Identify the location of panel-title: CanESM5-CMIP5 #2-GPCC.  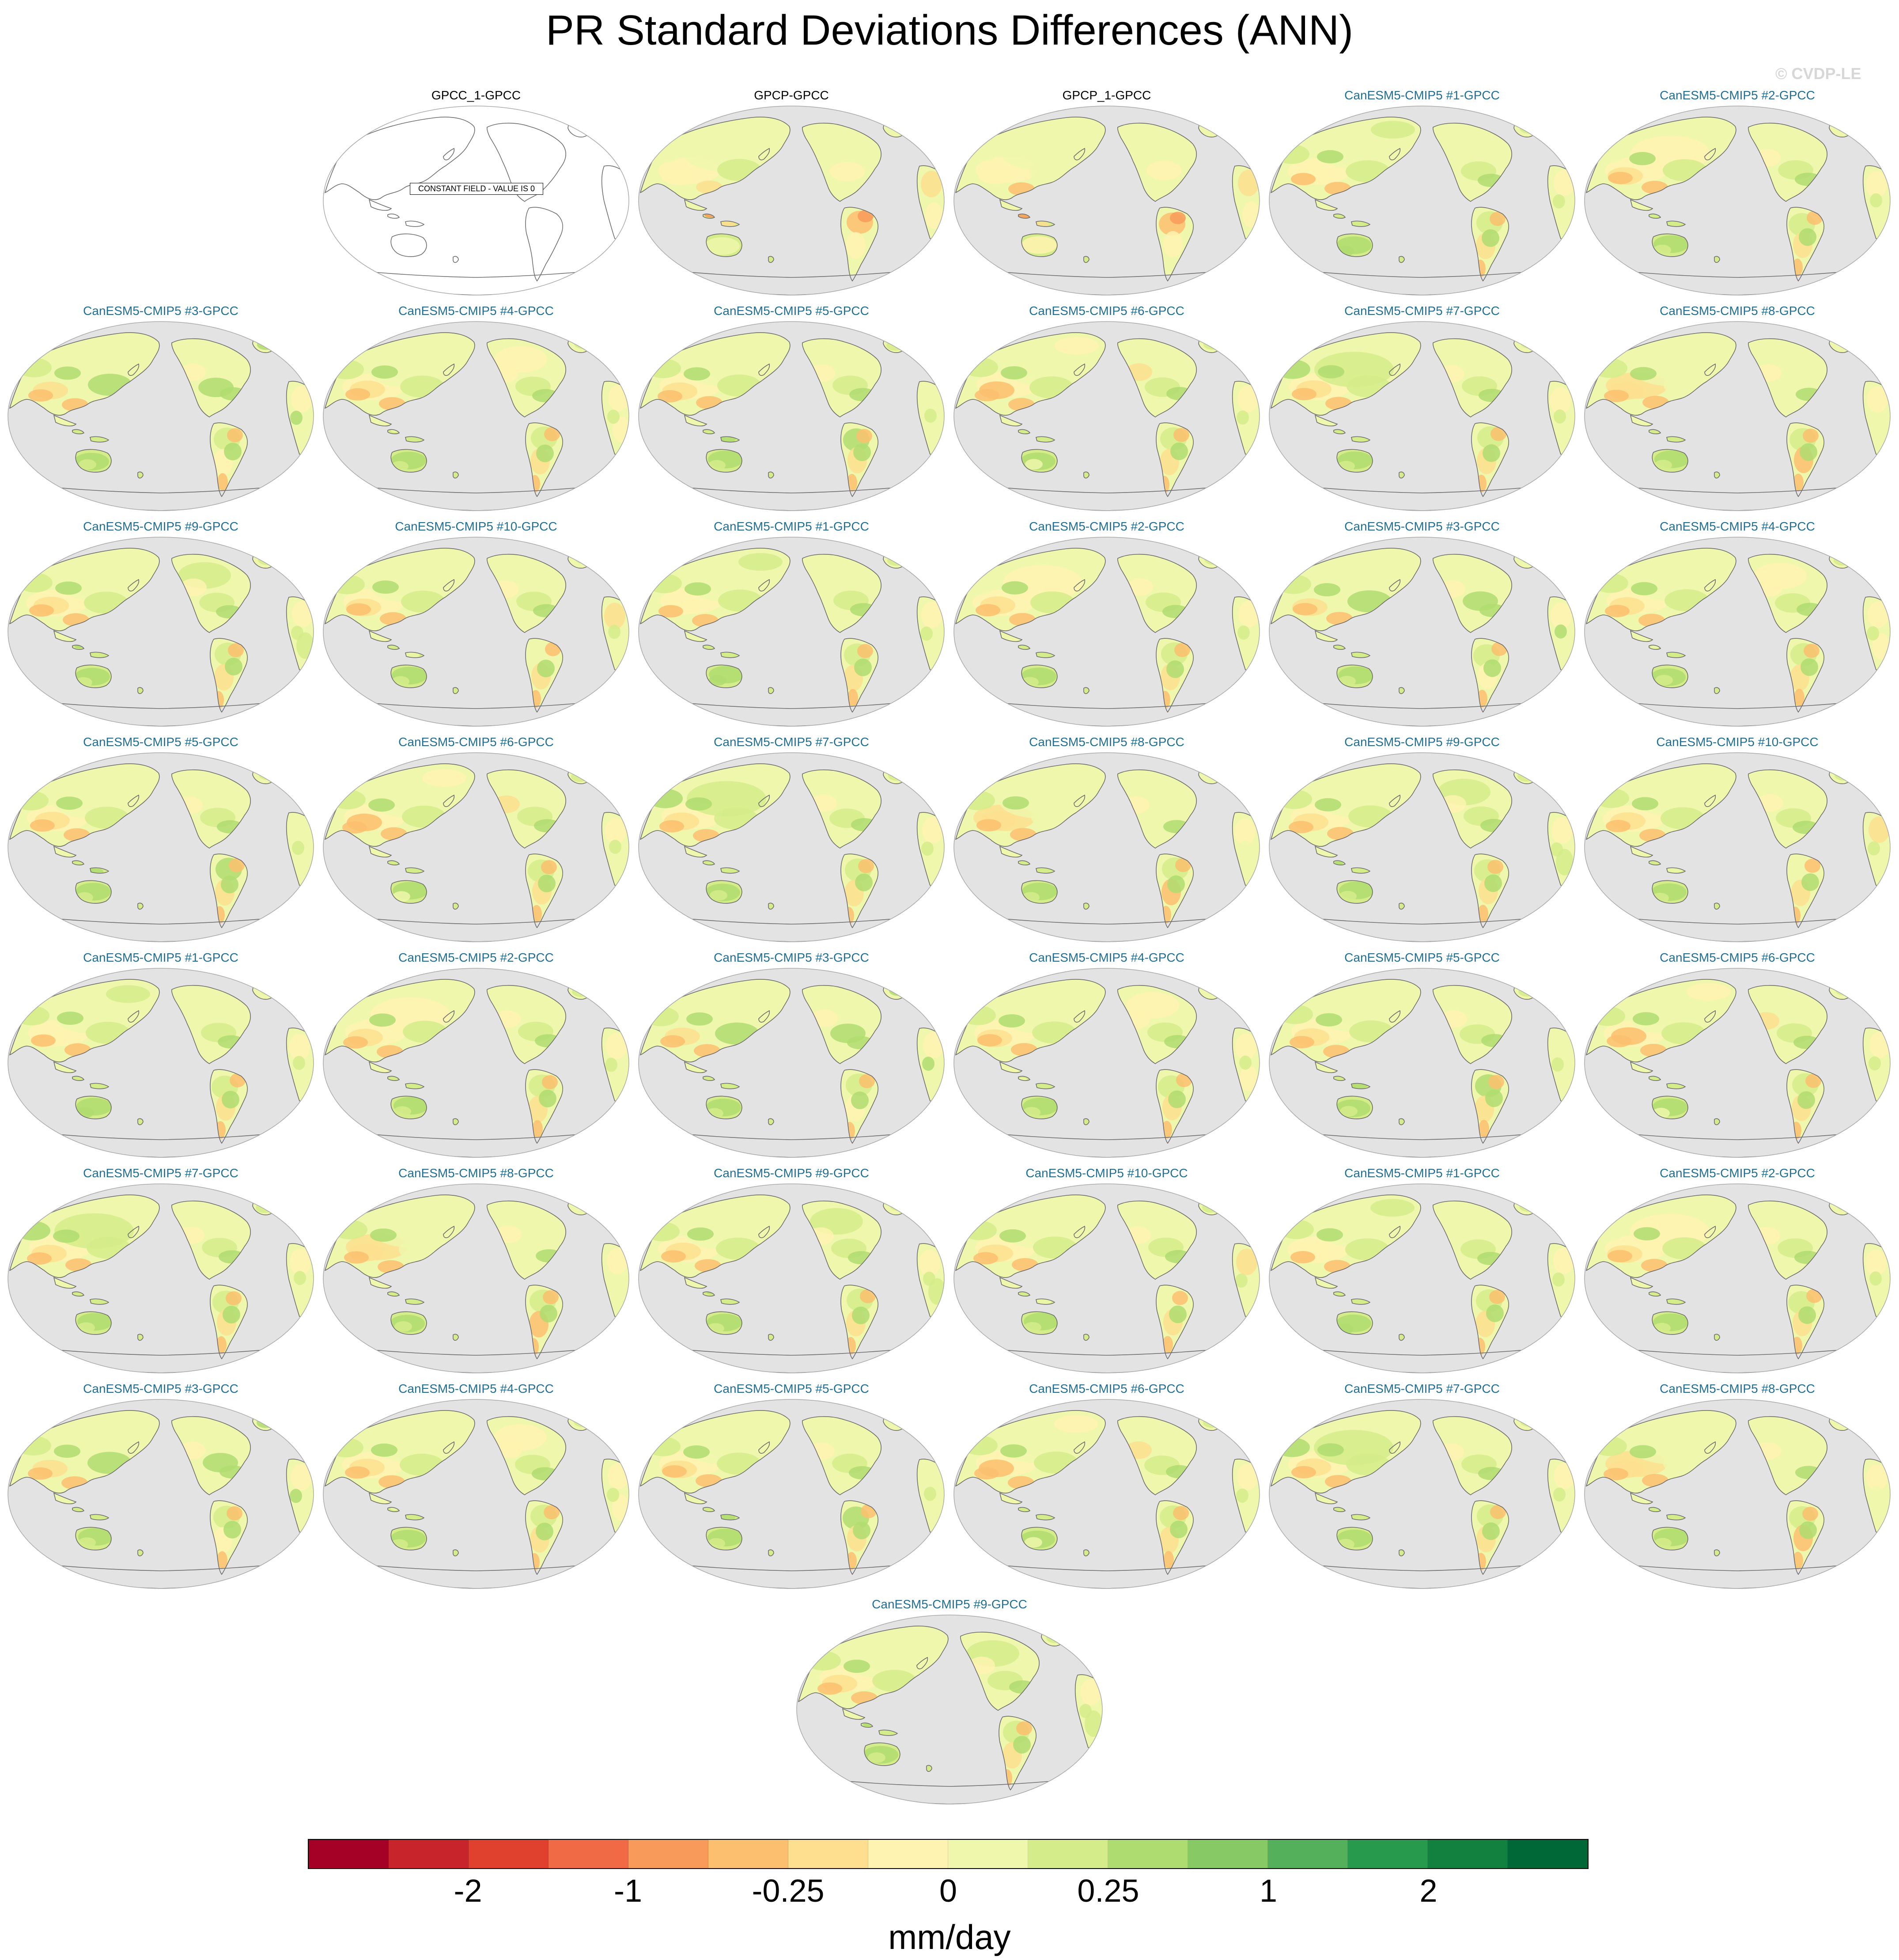
(1737, 1173).